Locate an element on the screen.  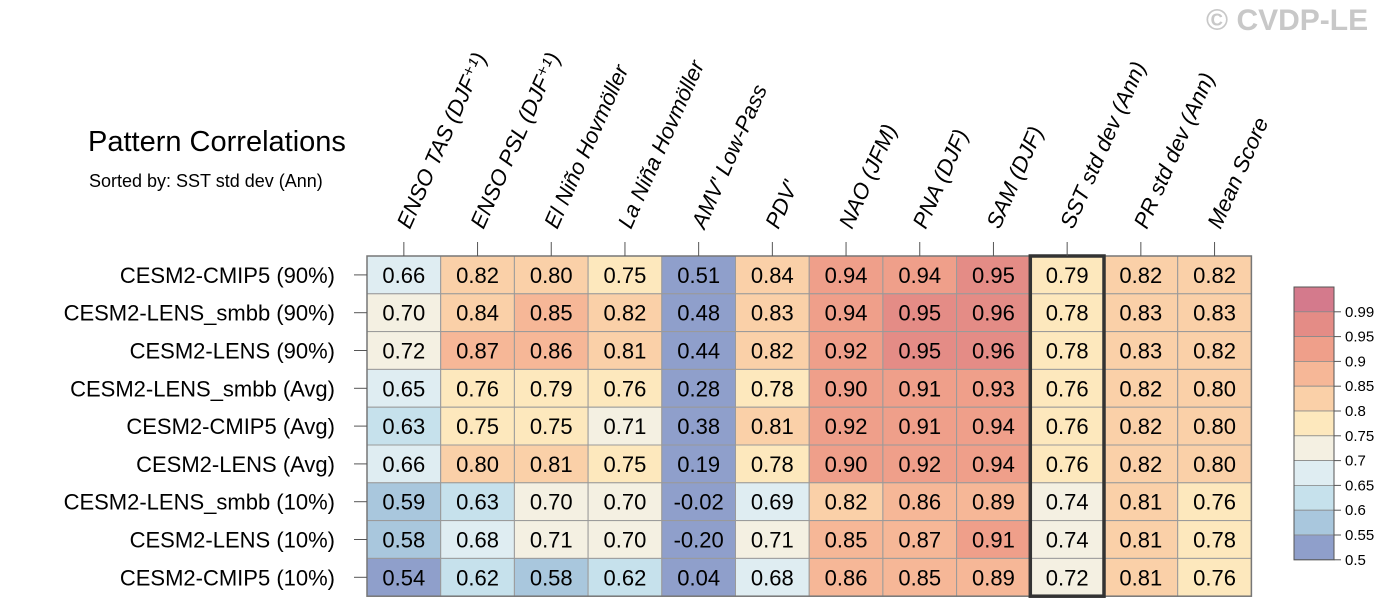
cell-value: 0.93 is located at coordinates (993, 388).